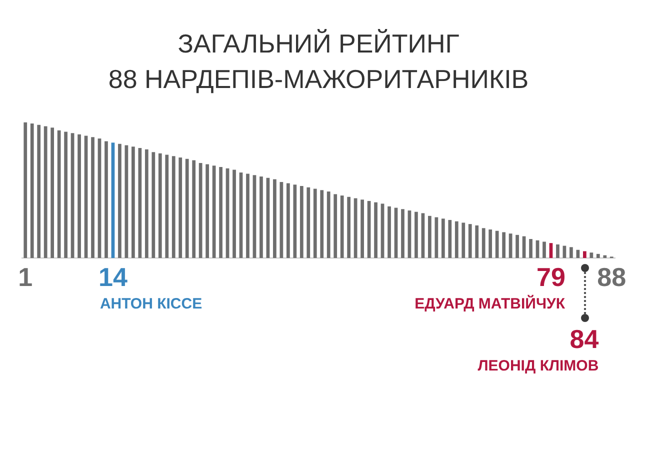 The width and height of the screenshot is (650, 452). What do you see at coordinates (538, 366) in the screenshot?
I see `text: ЛЕОНІД КЛІМОВ` at bounding box center [538, 366].